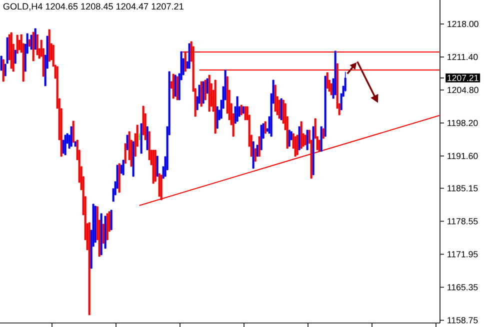 The image size is (484, 327). I want to click on y-tick-label: 1198.20, so click(463, 123).